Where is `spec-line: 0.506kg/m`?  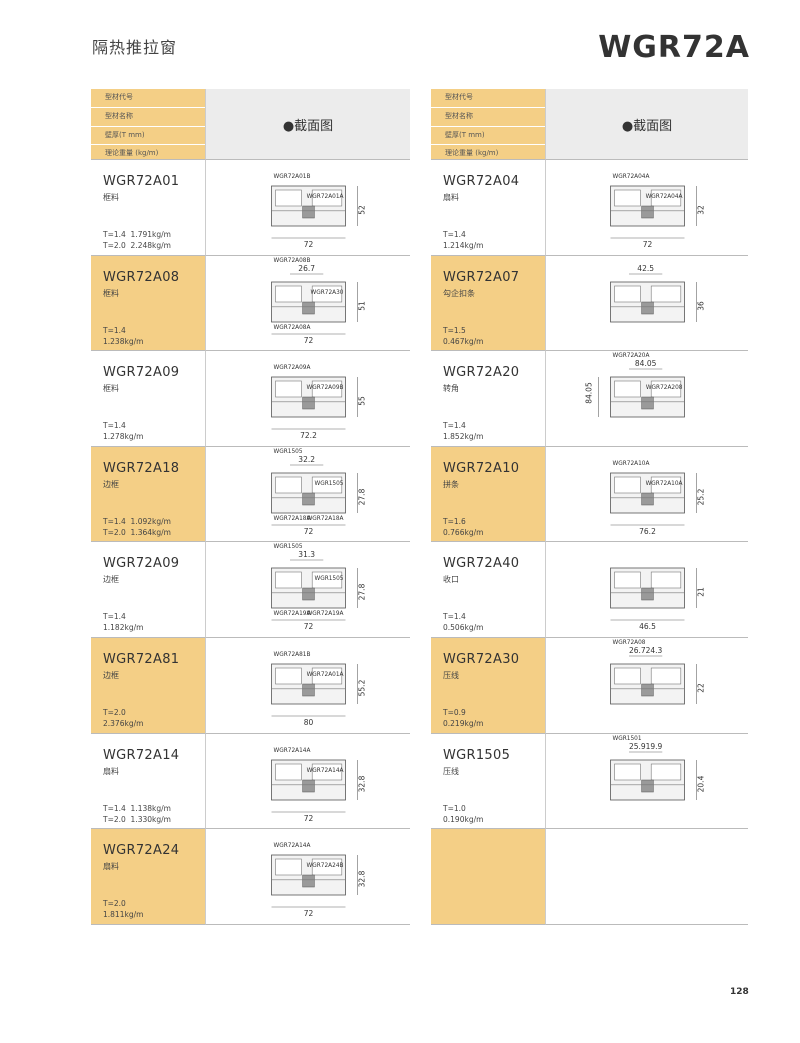
spec-line: 0.506kg/m is located at coordinates (463, 628).